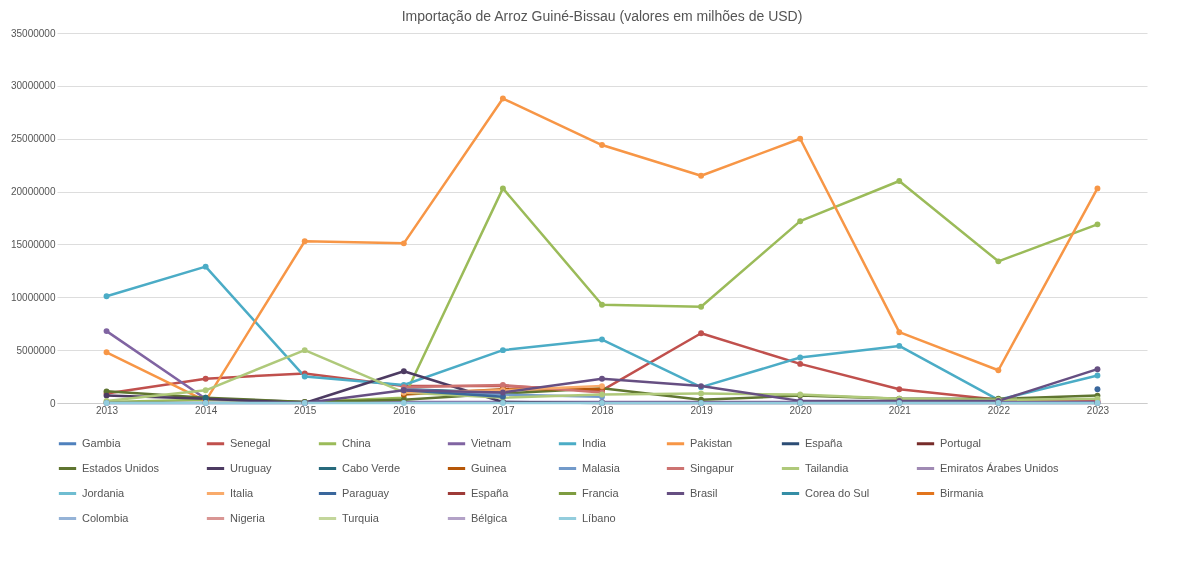 This screenshot has height=585, width=1189. I want to click on chart-title: Importação de Arroz Guiné-Bissau (valores em milhões de USD), so click(602, 16).